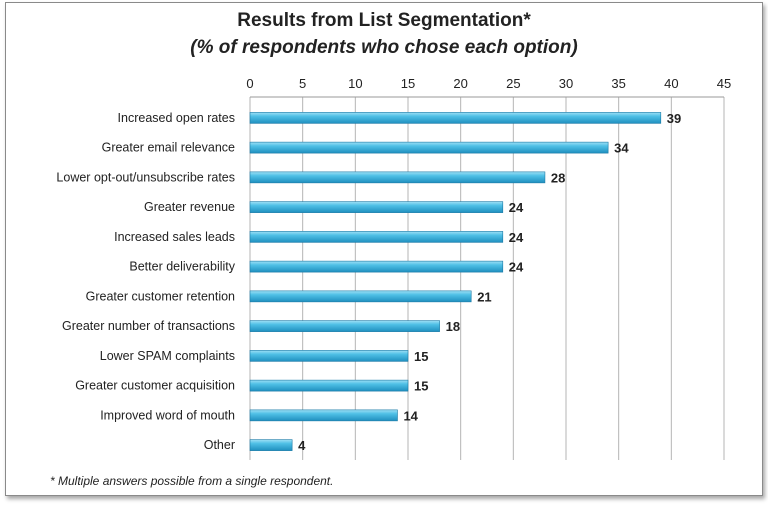 This screenshot has width=768, height=505. What do you see at coordinates (145, 177) in the screenshot?
I see `category-label: Lower opt-out/unsubscribe rates` at bounding box center [145, 177].